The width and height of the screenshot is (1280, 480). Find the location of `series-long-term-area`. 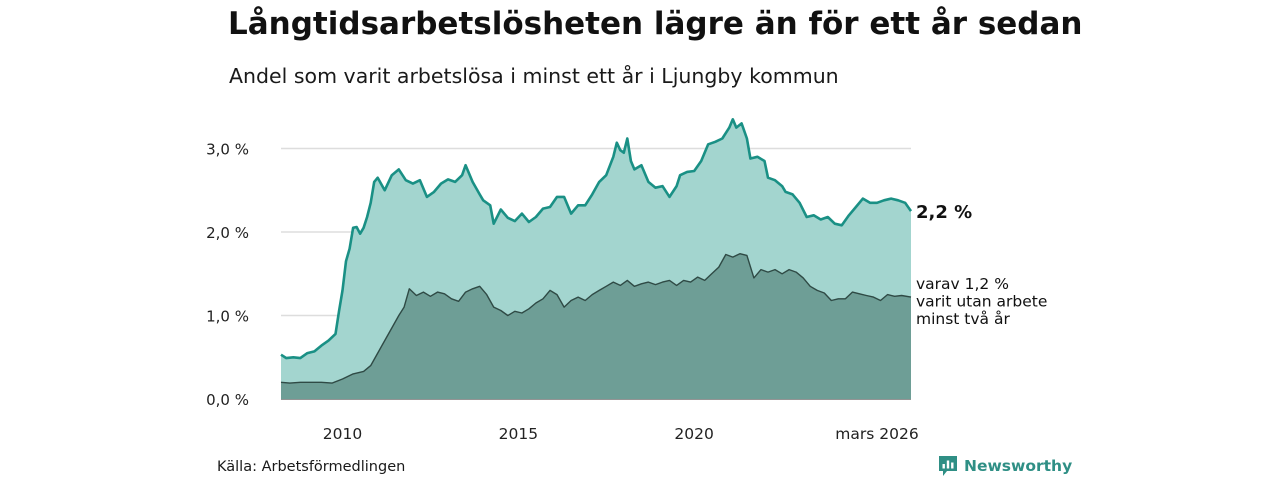

series-long-term-area is located at coordinates (596, 326).